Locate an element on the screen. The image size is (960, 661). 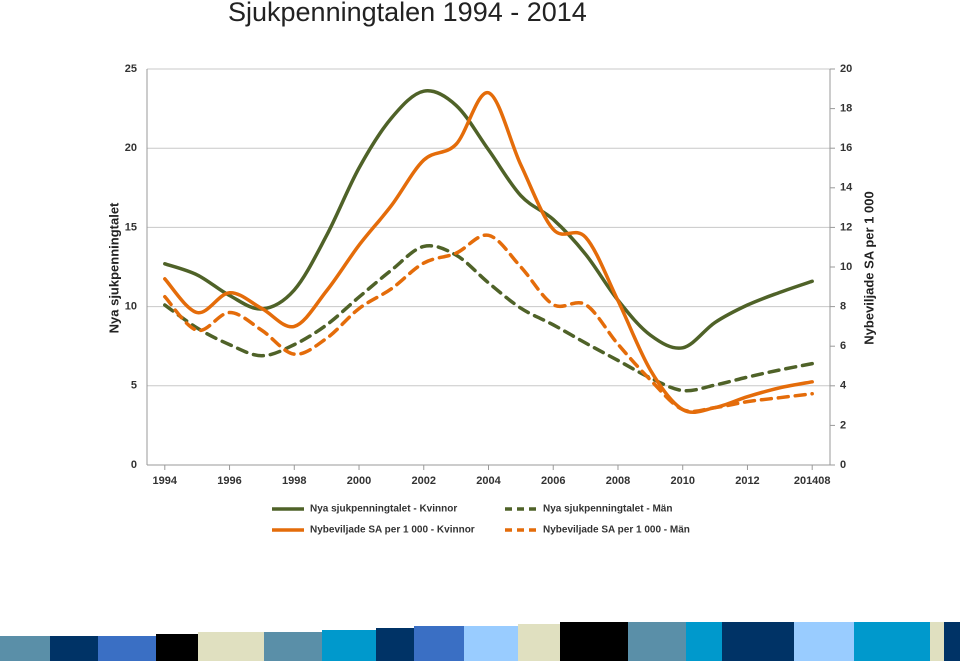
x-tick-label: 1994 is located at coordinates (165, 481).